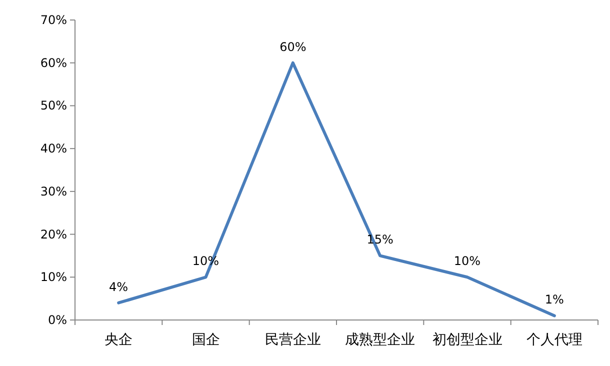 The height and width of the screenshot is (366, 610). What do you see at coordinates (206, 340) in the screenshot?
I see `x-tick-label: 国企` at bounding box center [206, 340].